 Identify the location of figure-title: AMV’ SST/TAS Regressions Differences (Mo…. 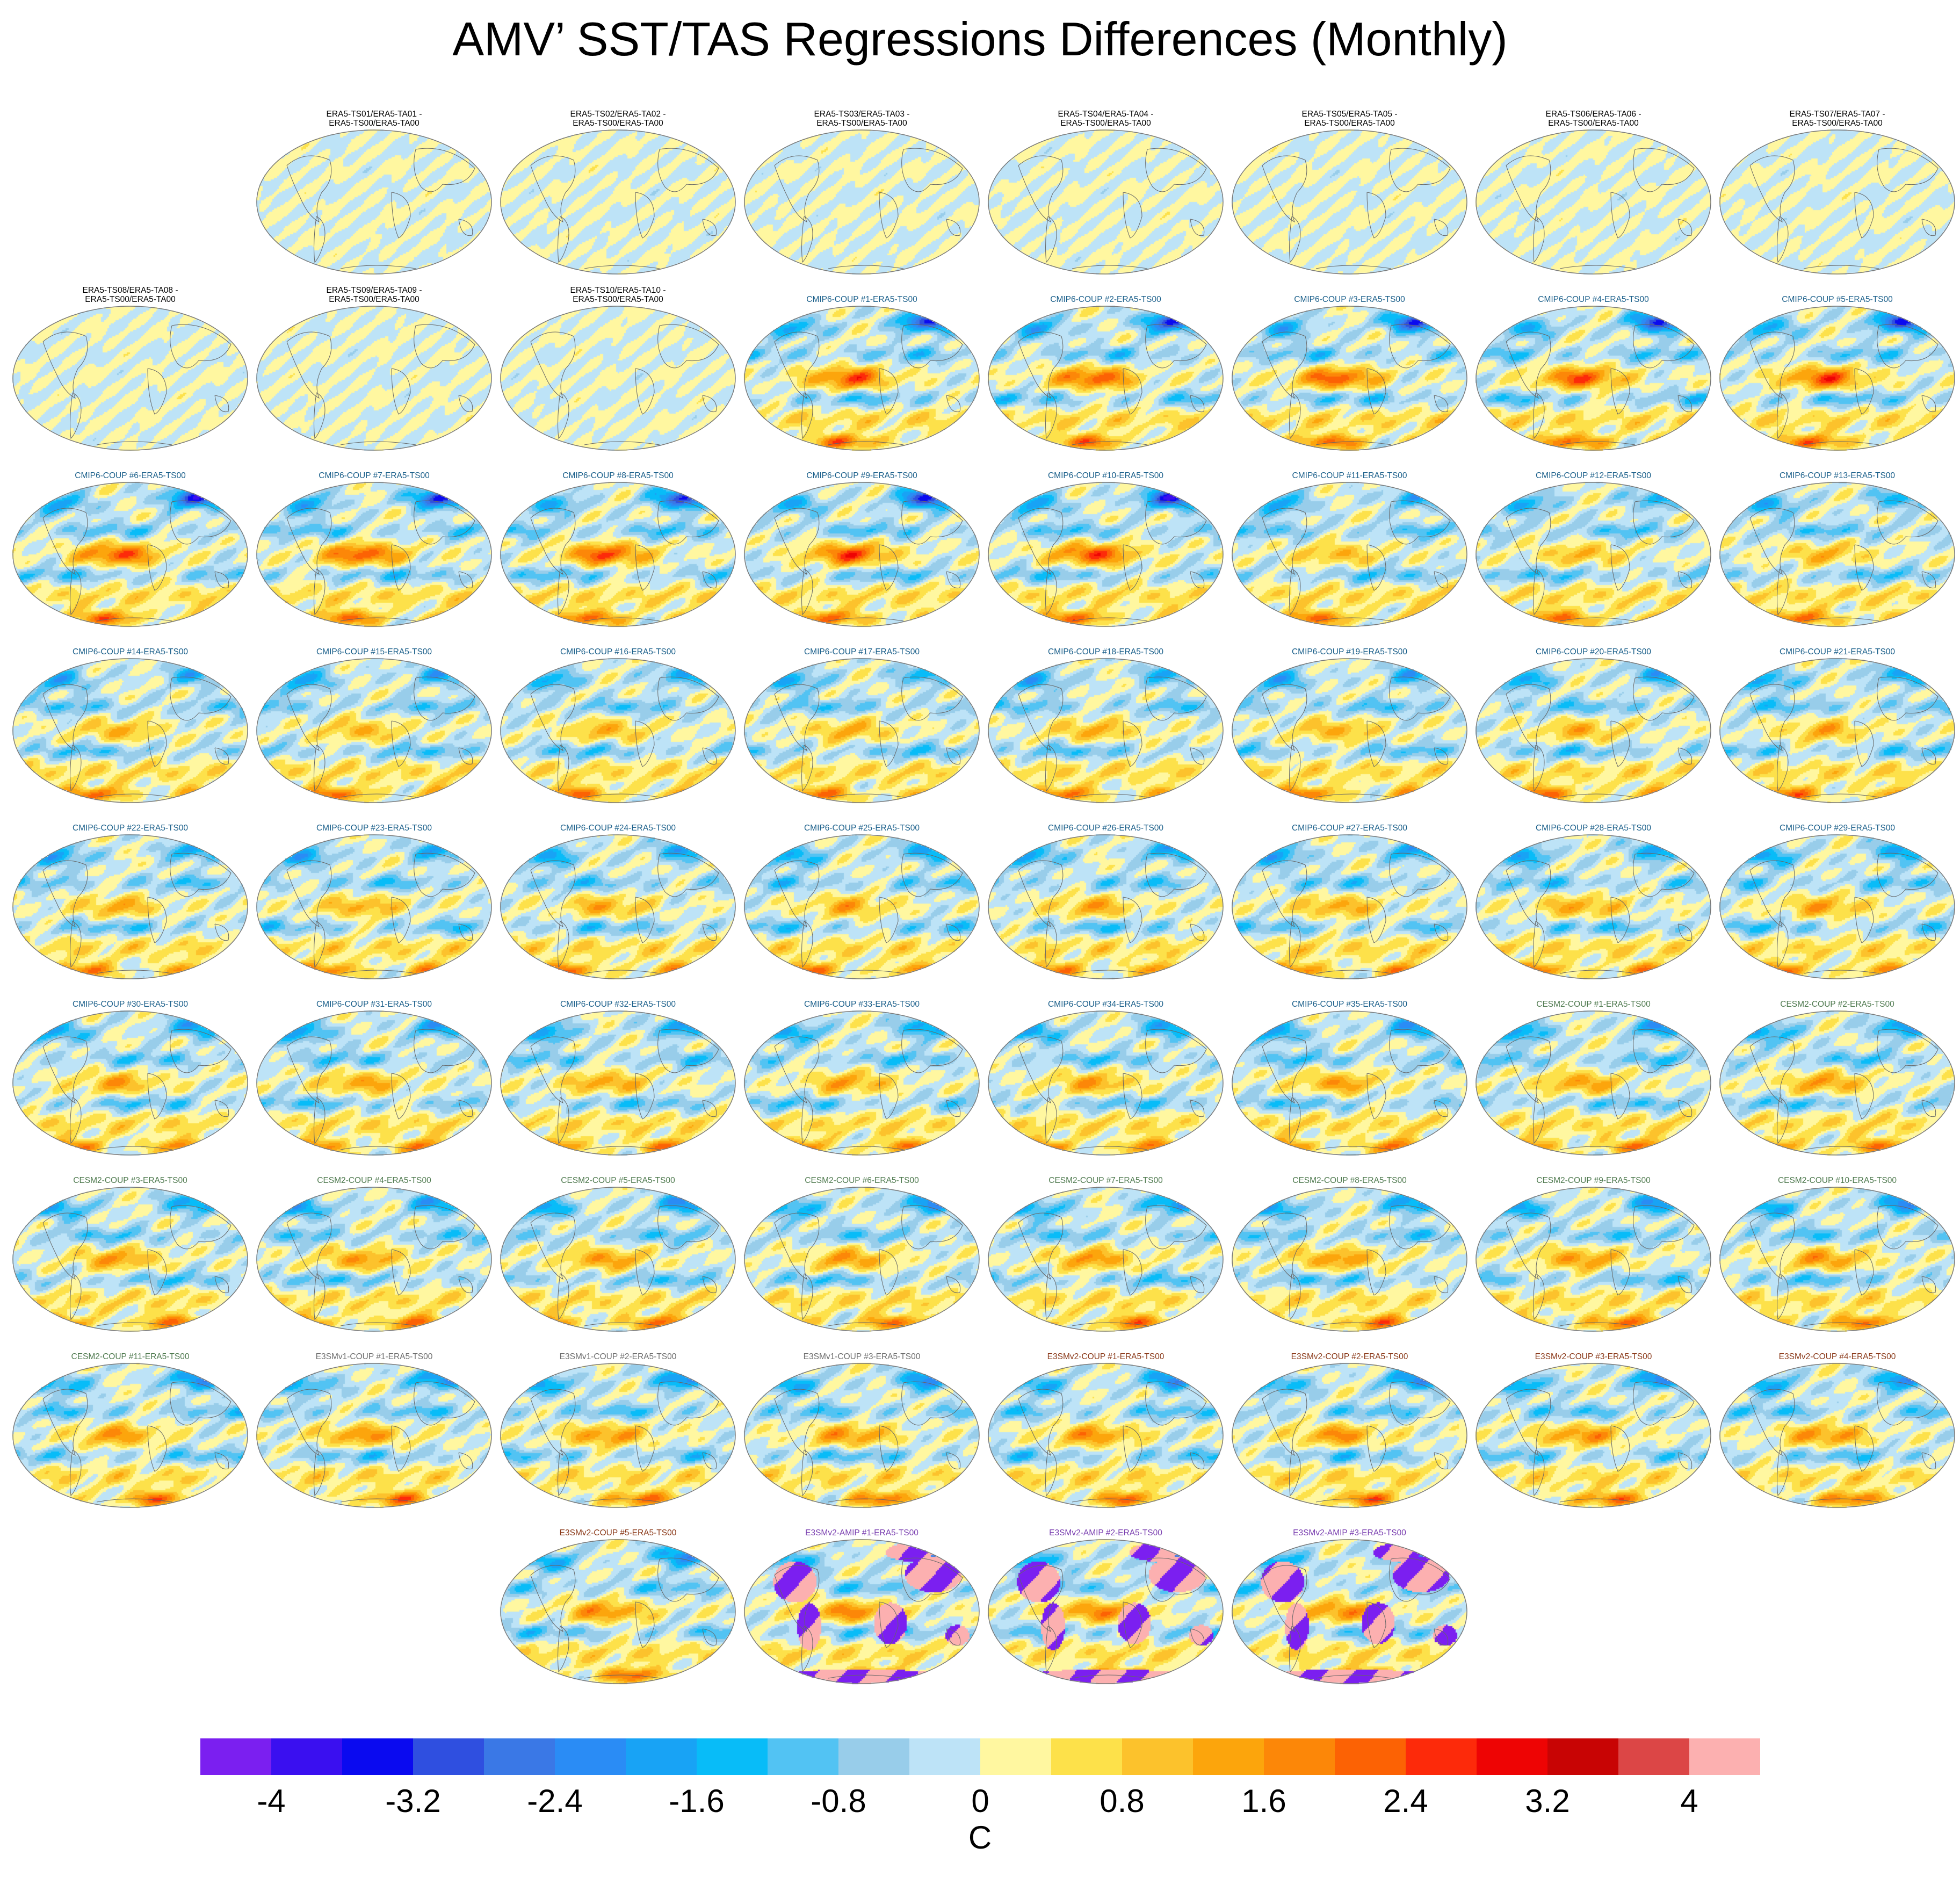
(980, 39).